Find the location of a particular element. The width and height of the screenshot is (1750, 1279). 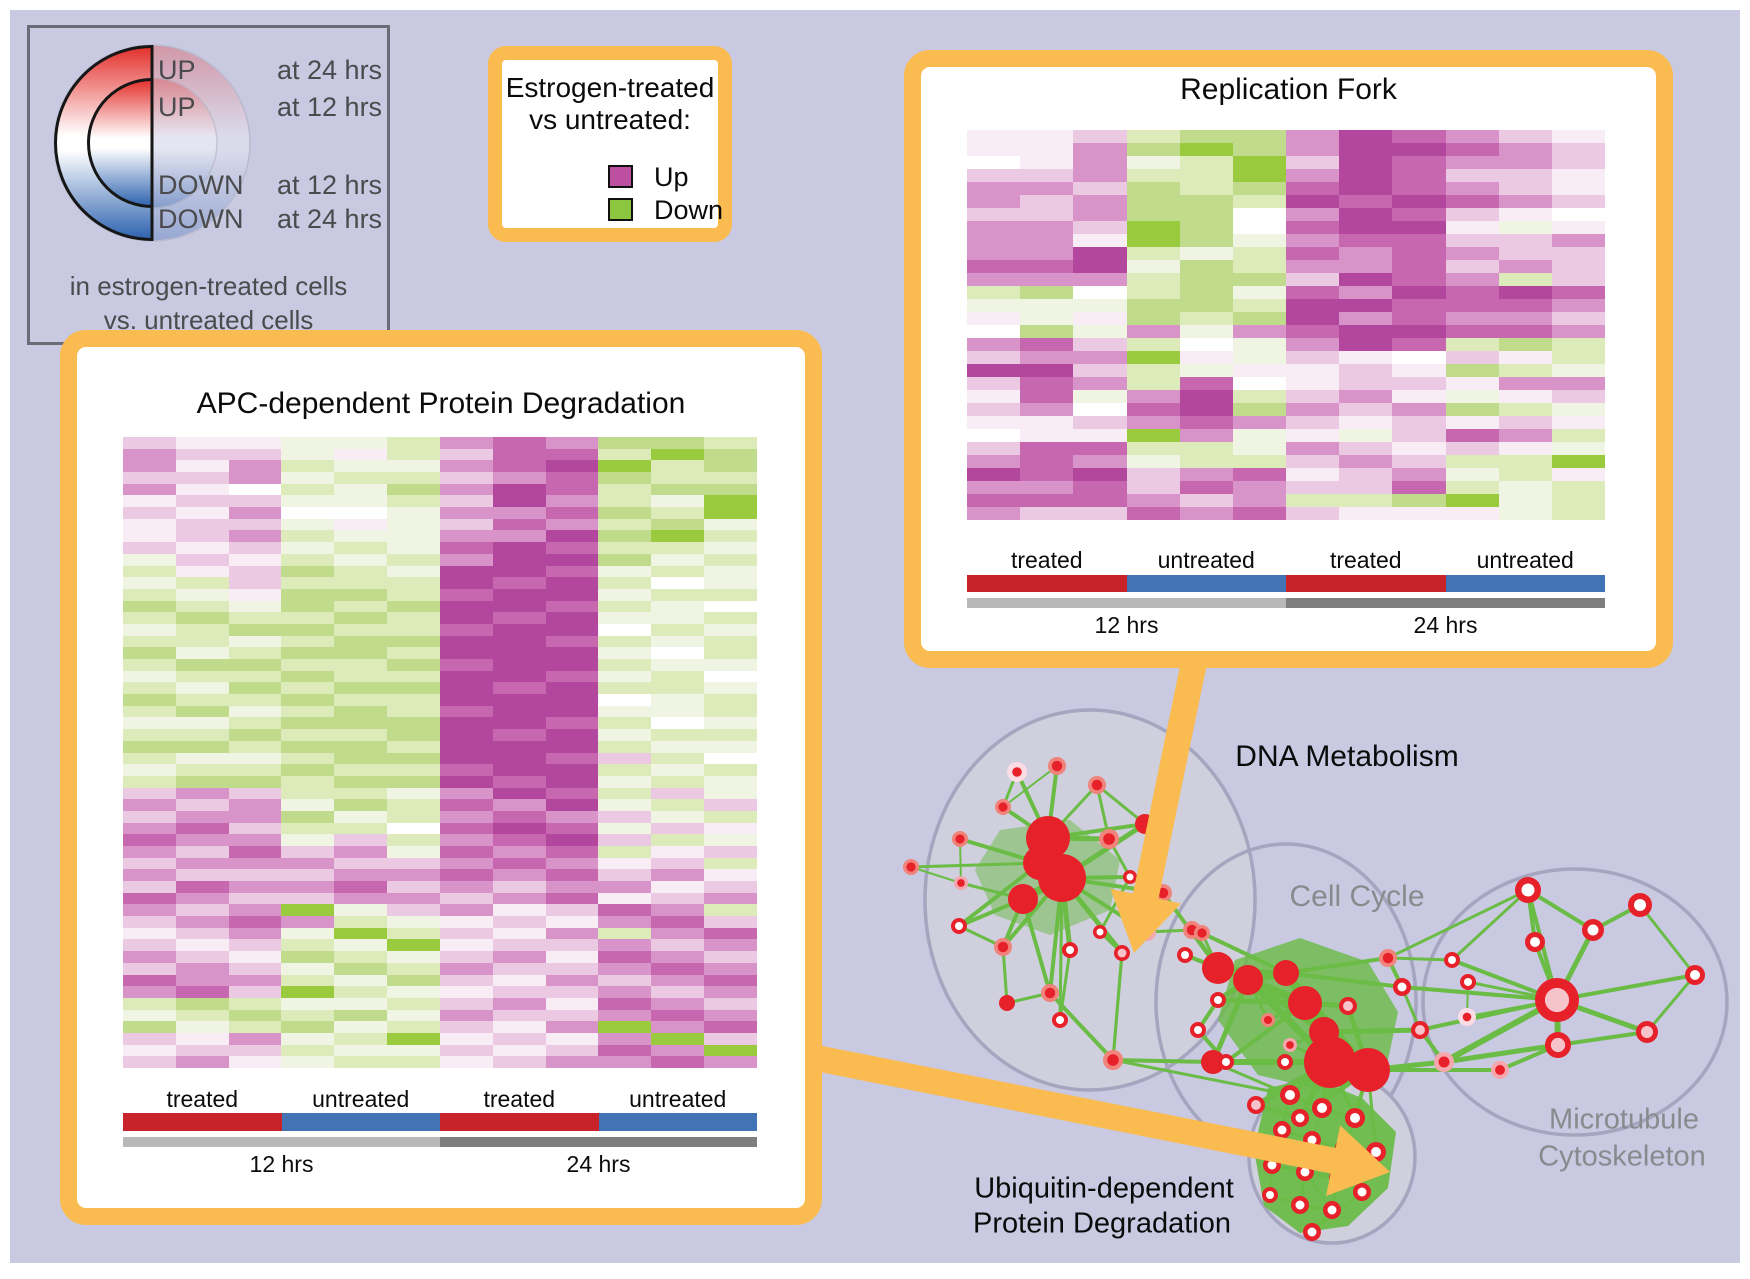

color-key-title-line1: Estrogen-treated is located at coordinates (610, 87).